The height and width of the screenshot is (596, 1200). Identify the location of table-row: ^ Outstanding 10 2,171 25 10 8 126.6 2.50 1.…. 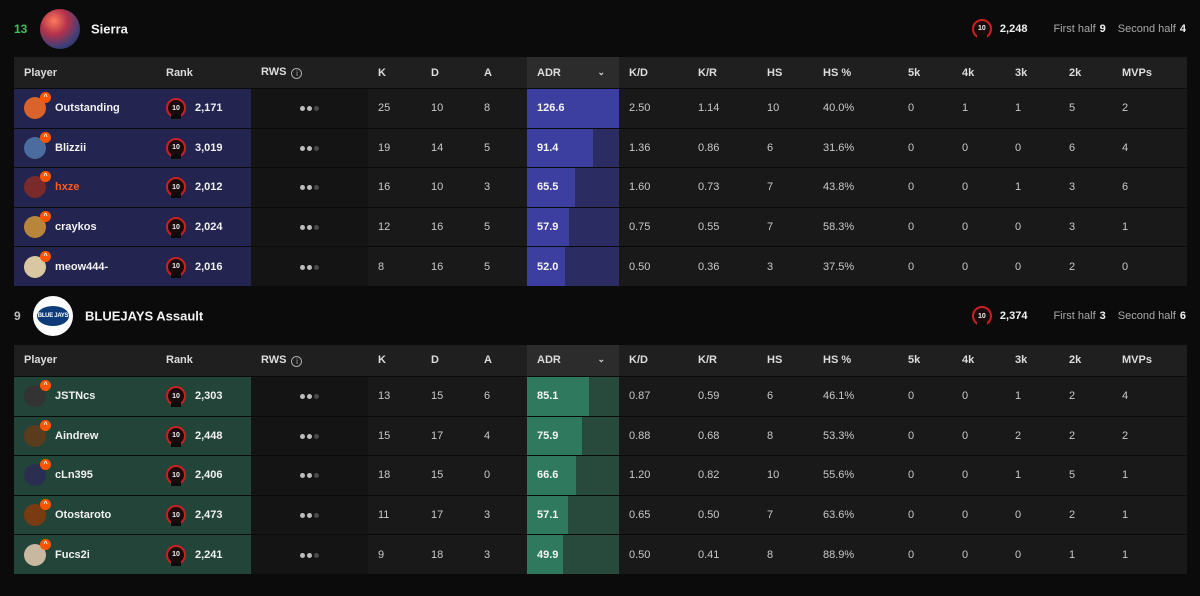
(600, 108).